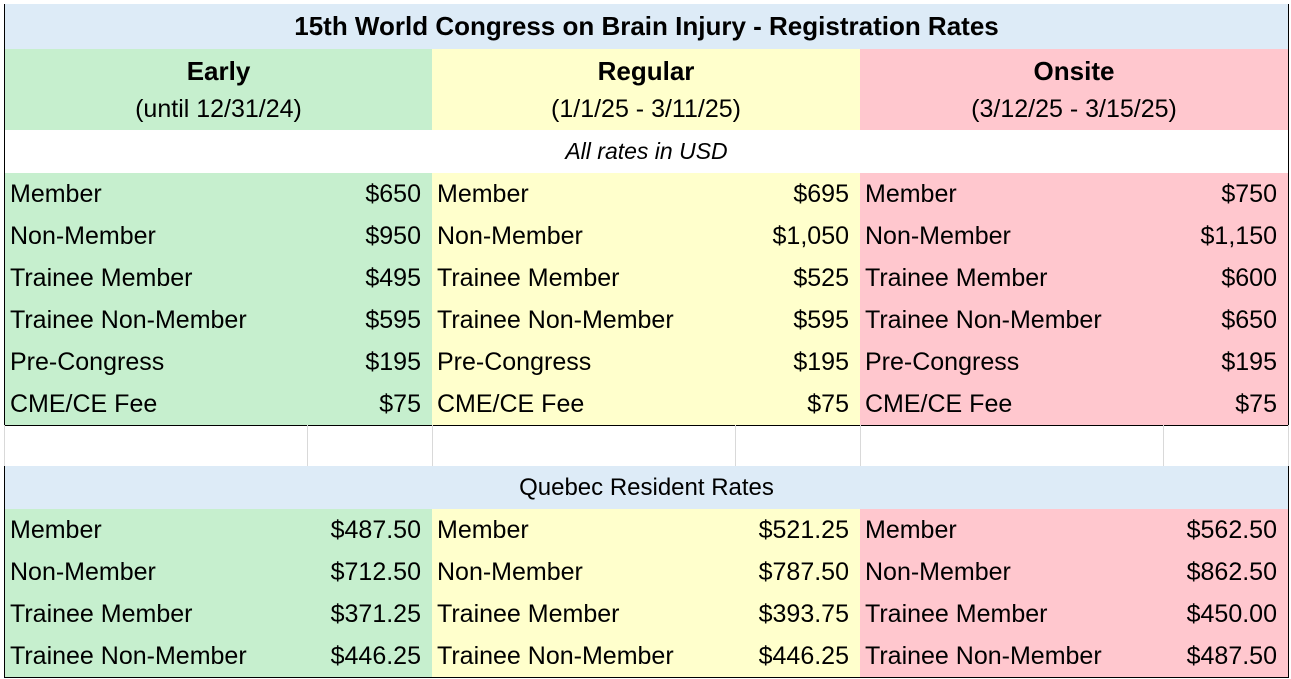 This screenshot has height=679, width=1291. What do you see at coordinates (646, 152) in the screenshot?
I see `currency-note: All rates in USD` at bounding box center [646, 152].